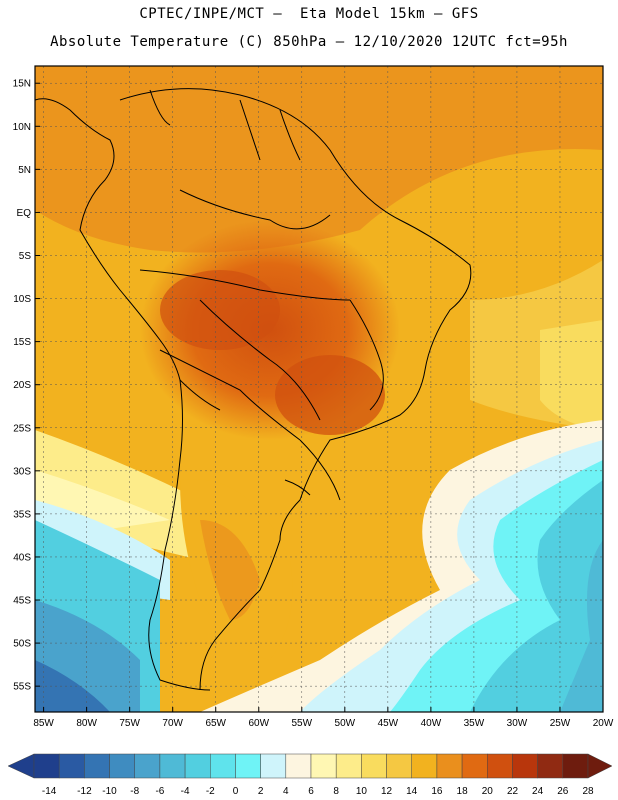  I want to click on colorbar-label: 12, so click(387, 791).